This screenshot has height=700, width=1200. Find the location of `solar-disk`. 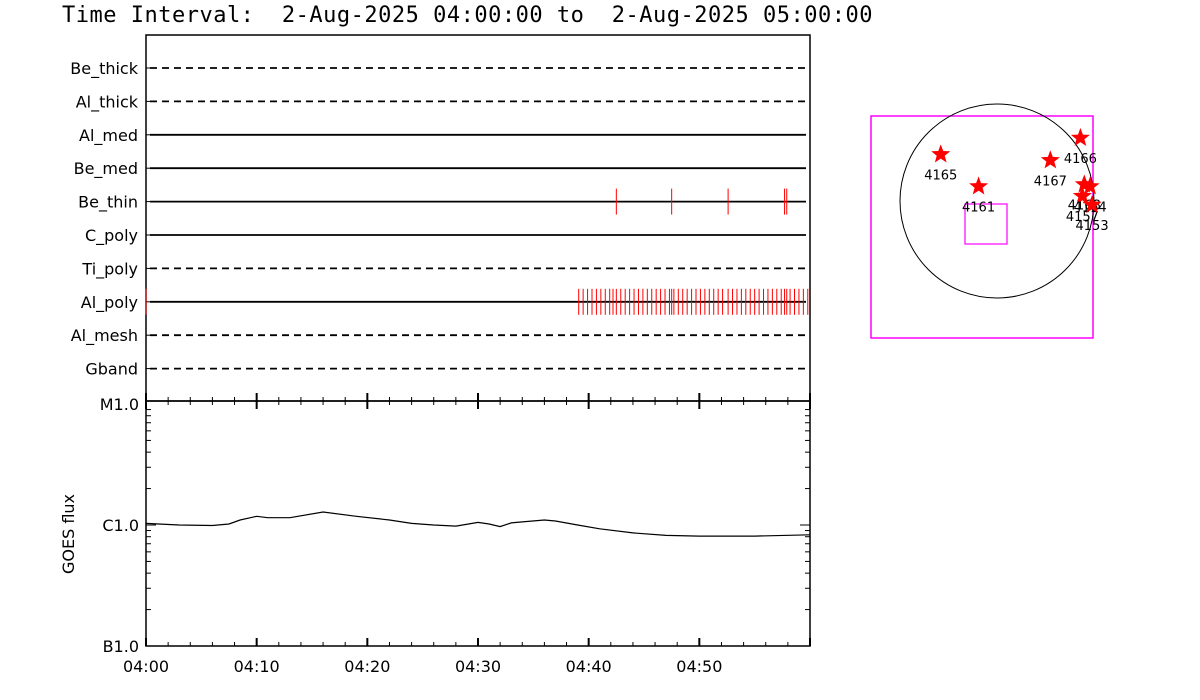

solar-disk is located at coordinates (997, 201).